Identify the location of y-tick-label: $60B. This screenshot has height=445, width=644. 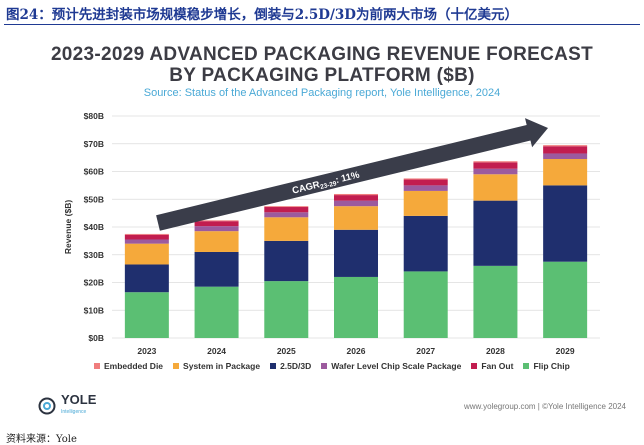
(94, 172).